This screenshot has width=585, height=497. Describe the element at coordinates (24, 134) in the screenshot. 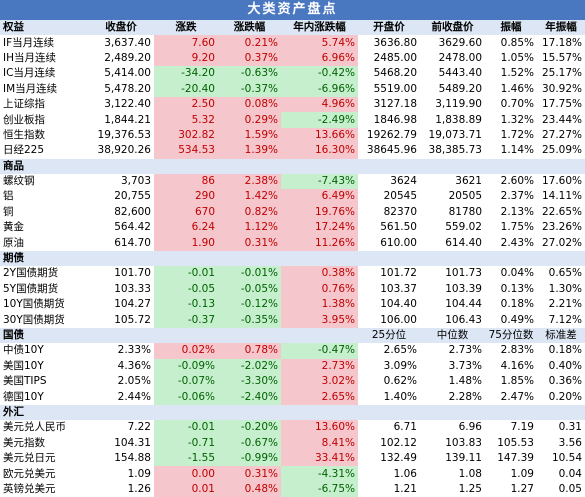

I see `asset-name: 恒生指数` at that location.